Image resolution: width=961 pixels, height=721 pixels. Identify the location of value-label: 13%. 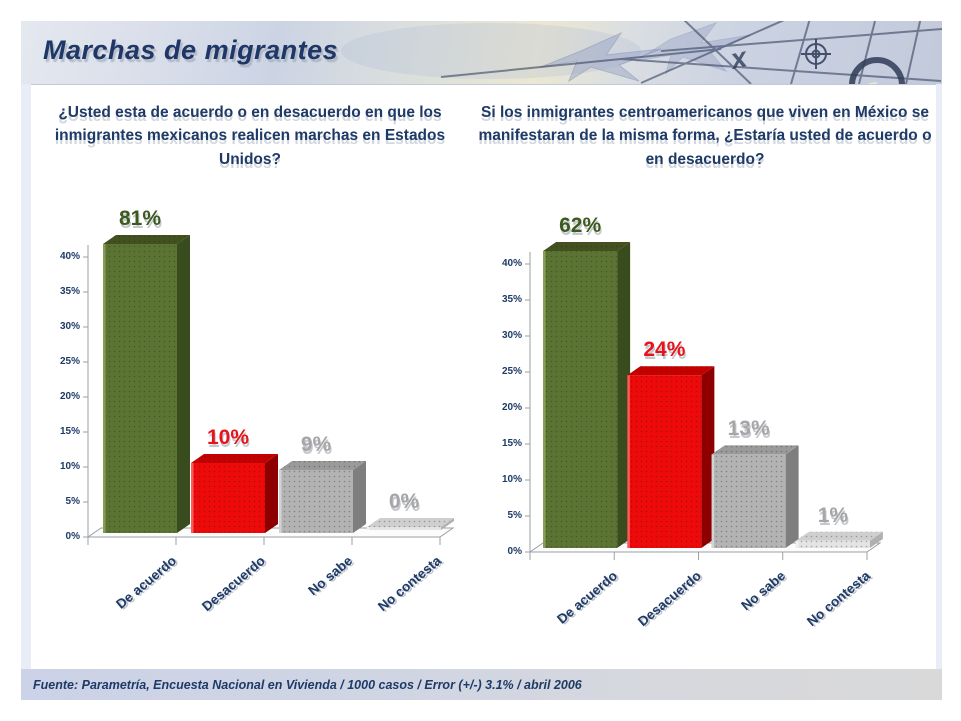
(748, 429).